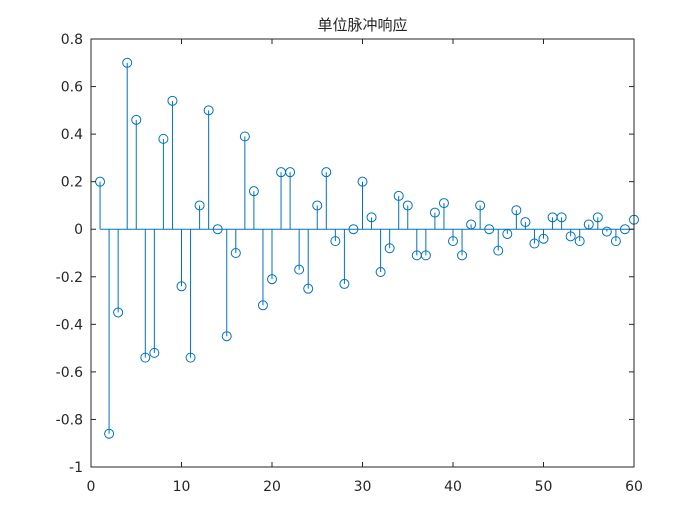 The height and width of the screenshot is (525, 700). Describe the element at coordinates (182, 487) in the screenshot. I see `x-tick-label: 10` at that location.